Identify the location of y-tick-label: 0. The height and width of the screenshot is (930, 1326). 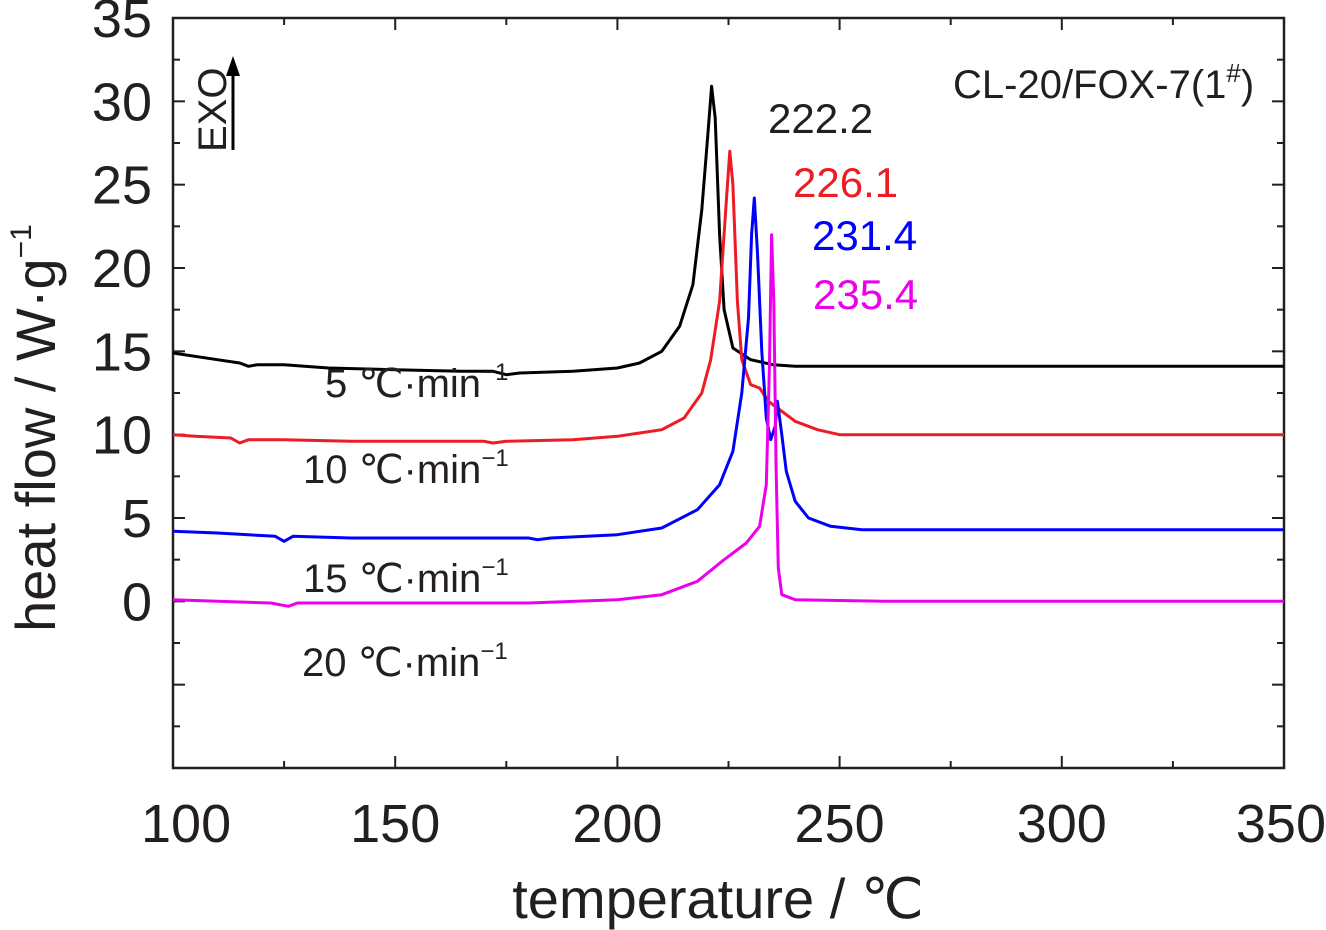
(137, 602).